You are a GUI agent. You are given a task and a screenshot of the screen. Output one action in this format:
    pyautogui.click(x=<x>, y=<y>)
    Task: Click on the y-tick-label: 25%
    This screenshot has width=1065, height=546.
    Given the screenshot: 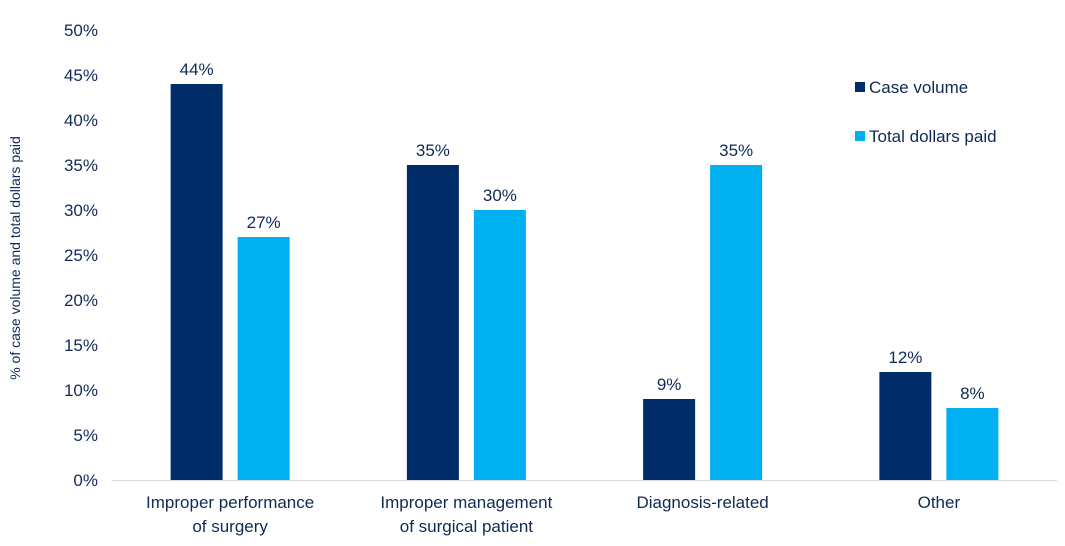 What is the action you would take?
    pyautogui.click(x=81, y=255)
    